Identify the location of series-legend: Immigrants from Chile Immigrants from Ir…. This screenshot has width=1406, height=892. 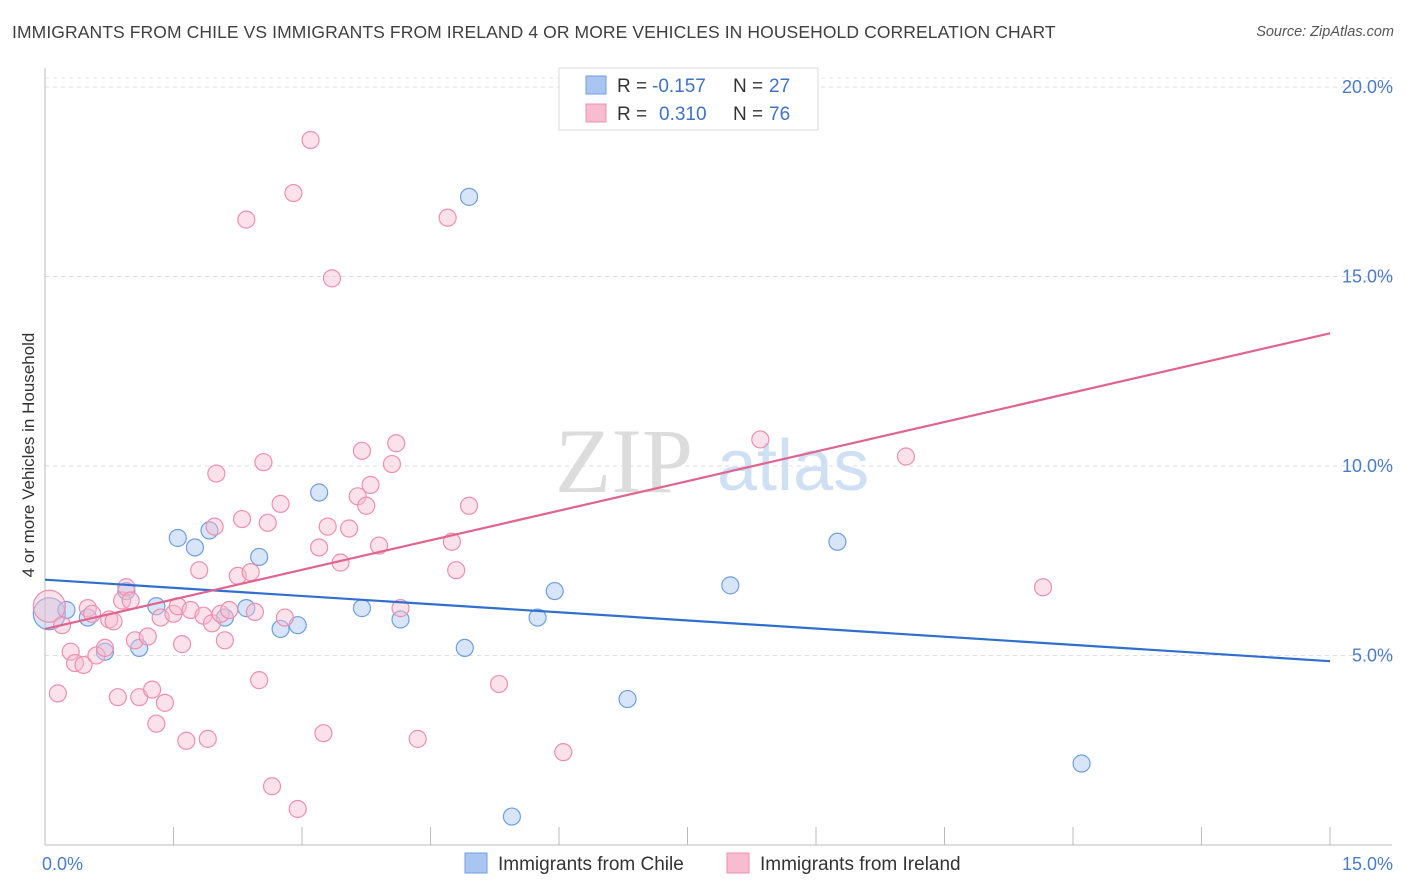
(712, 863).